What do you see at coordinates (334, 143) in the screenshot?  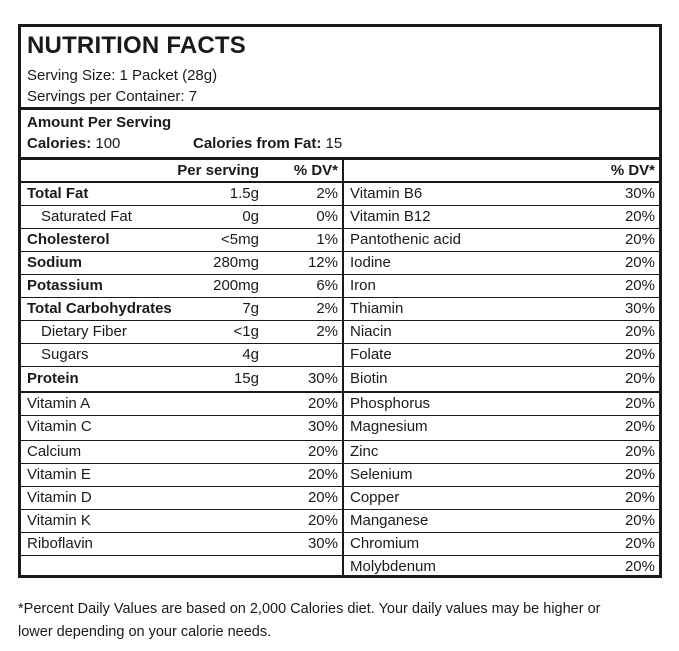 I see `calories-from-fat-value: 15` at bounding box center [334, 143].